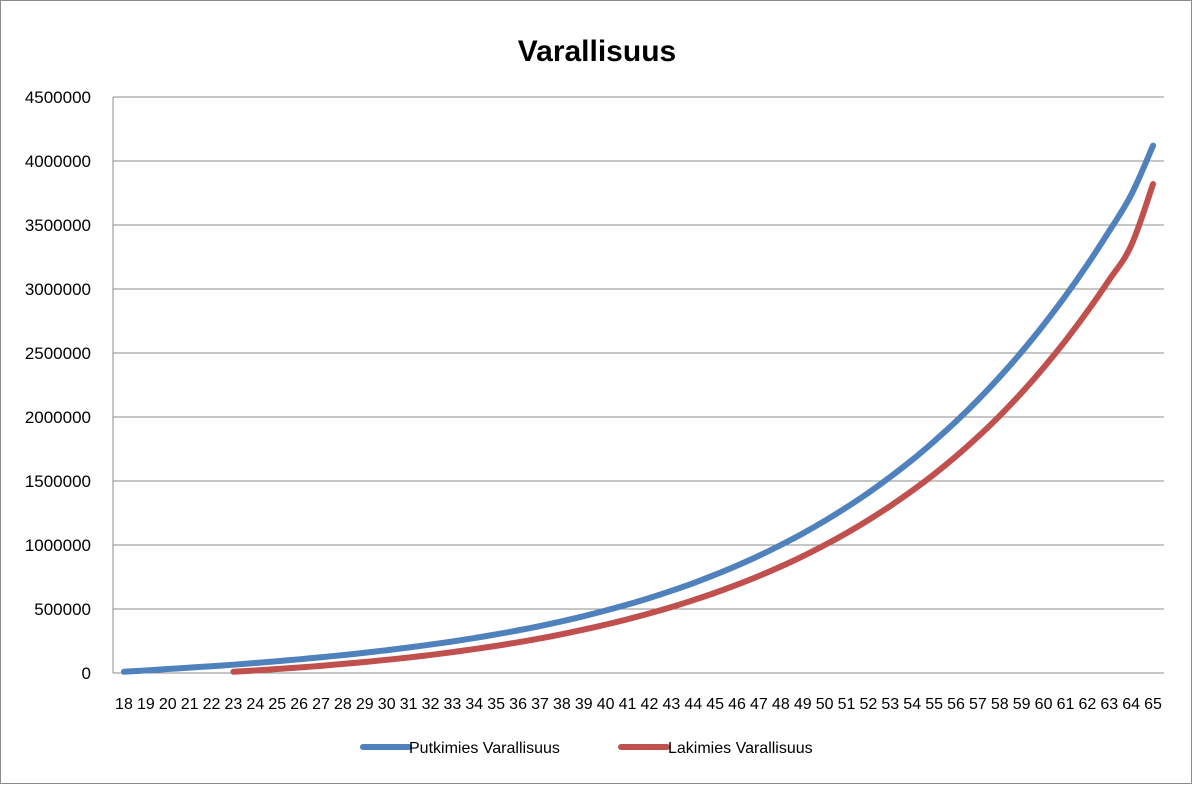 The width and height of the screenshot is (1192, 785). Describe the element at coordinates (1044, 704) in the screenshot. I see `x-tick-label: 60` at that location.